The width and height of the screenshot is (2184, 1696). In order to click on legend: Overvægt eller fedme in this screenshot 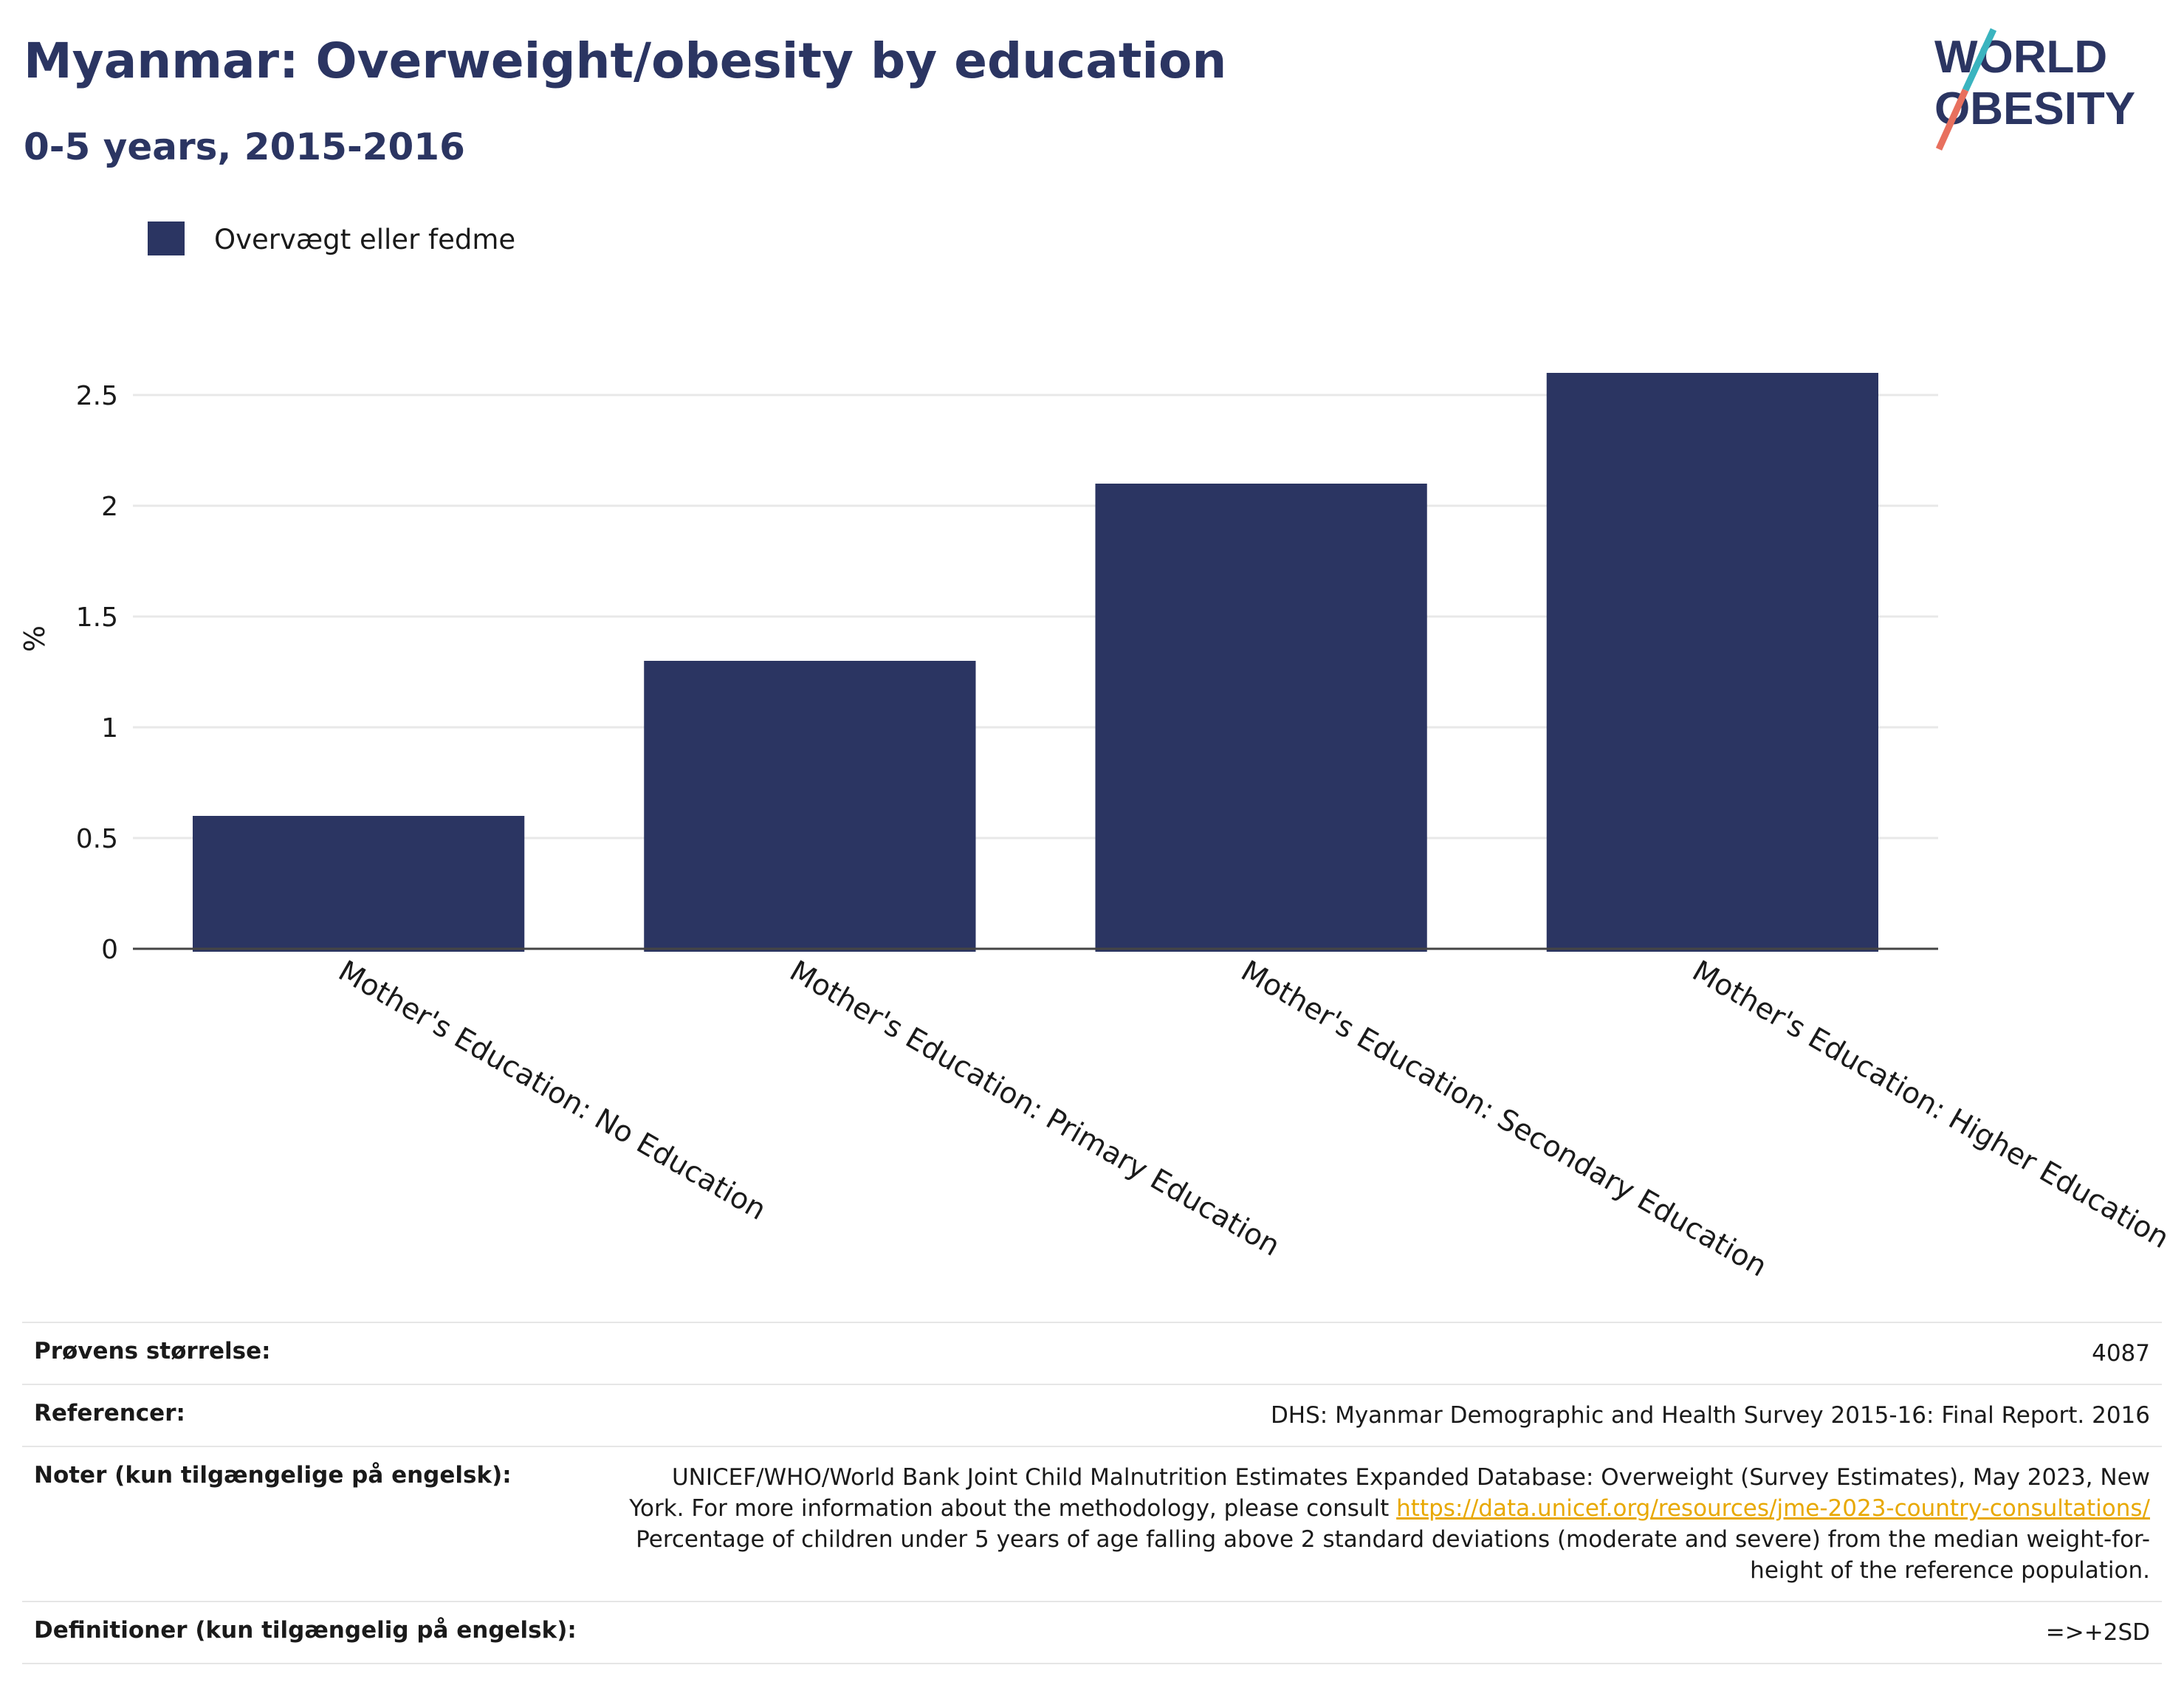, I will do `click(332, 238)`.